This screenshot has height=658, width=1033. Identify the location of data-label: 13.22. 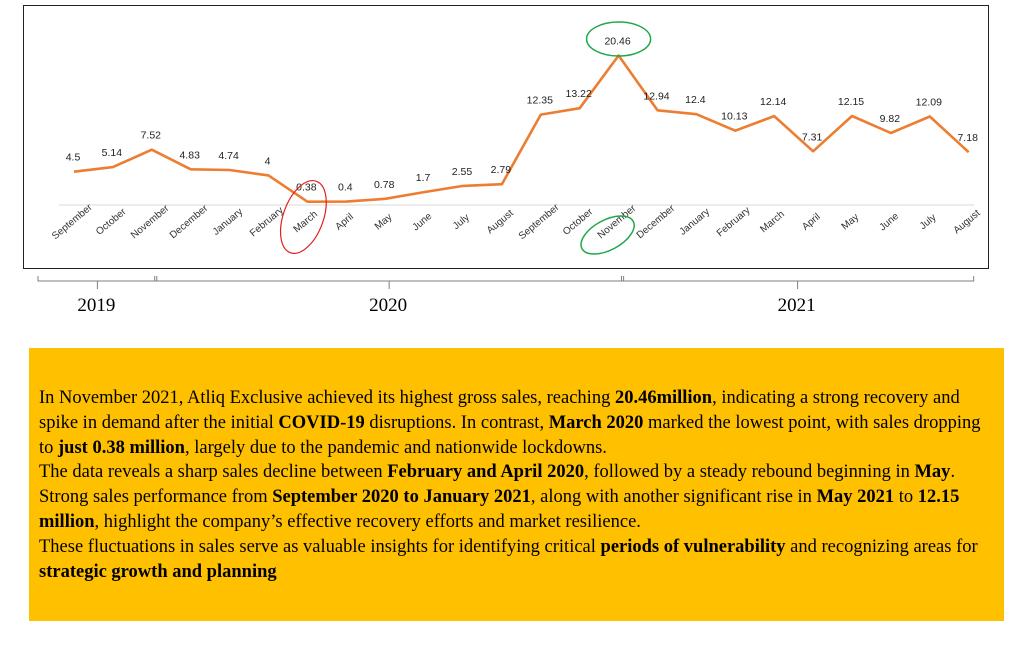
(579, 94).